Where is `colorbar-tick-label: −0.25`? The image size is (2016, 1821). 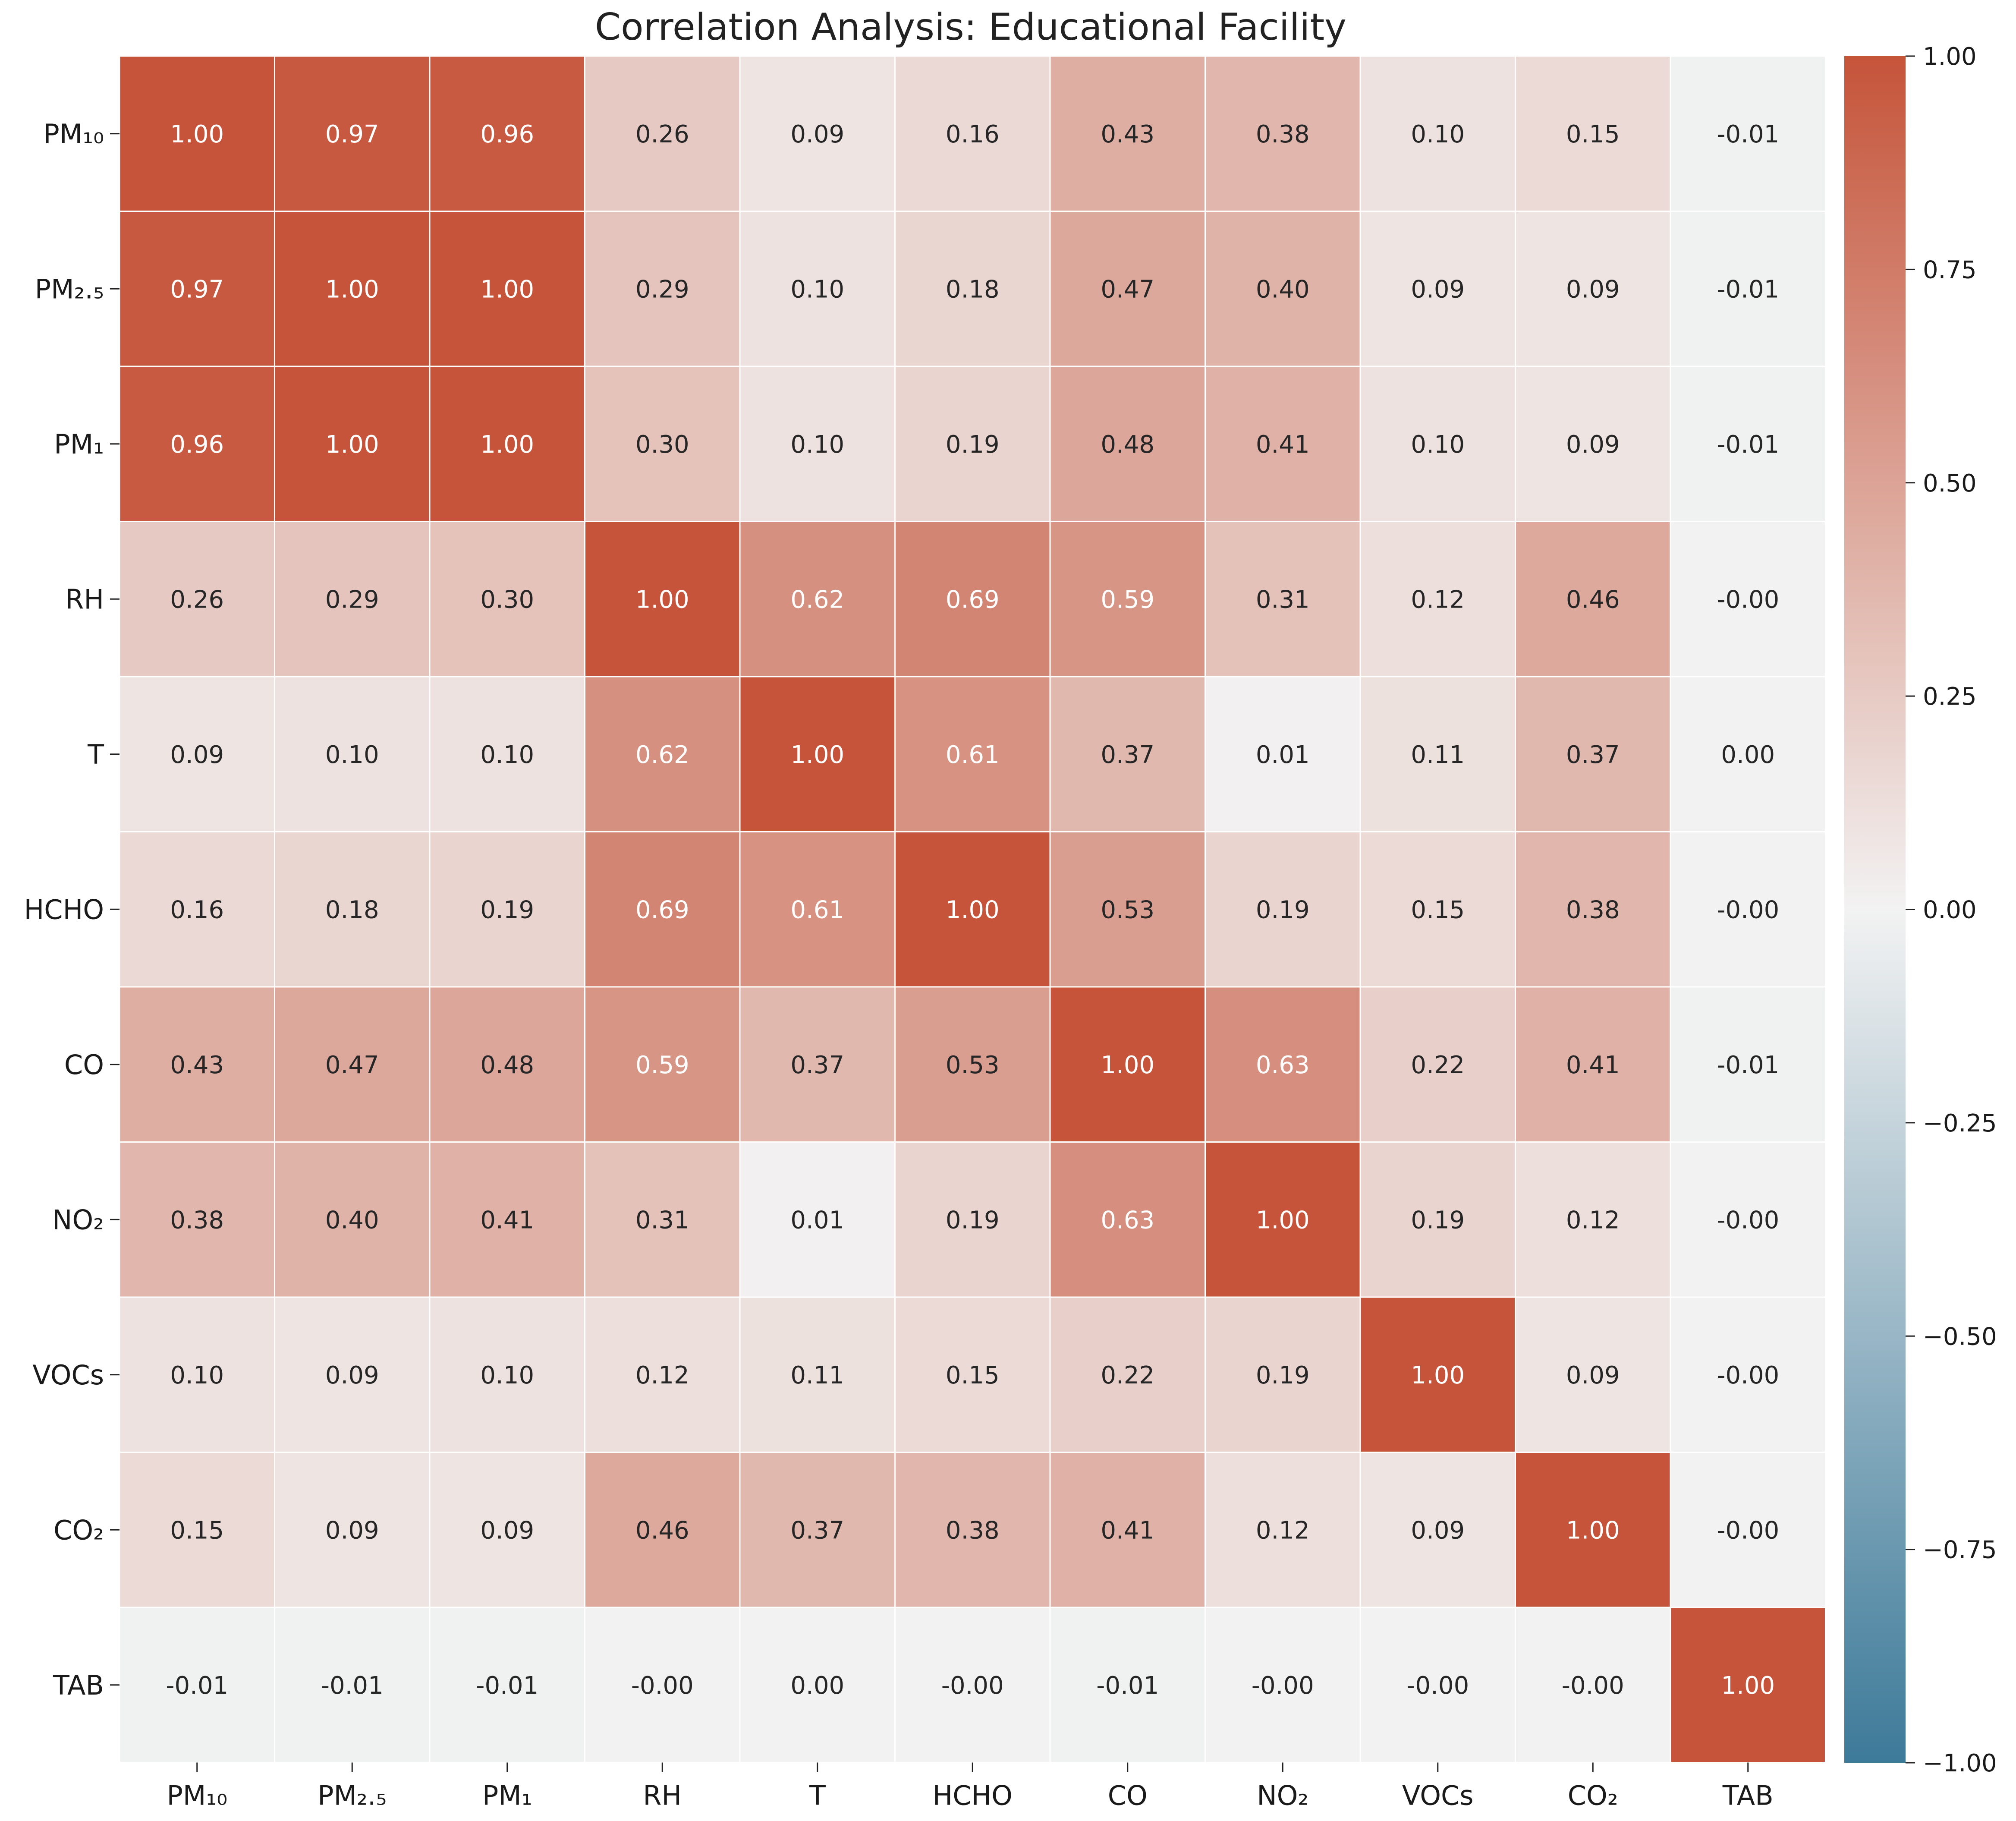
colorbar-tick-label: −0.25 is located at coordinates (1960, 1123).